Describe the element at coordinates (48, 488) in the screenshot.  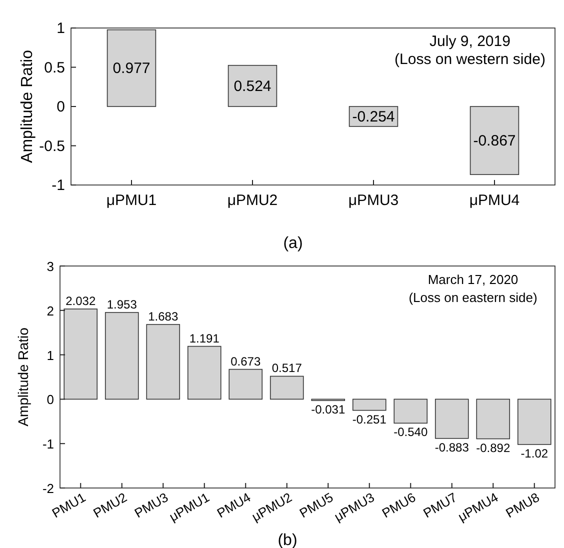
I see `y-tick-label: -2` at that location.